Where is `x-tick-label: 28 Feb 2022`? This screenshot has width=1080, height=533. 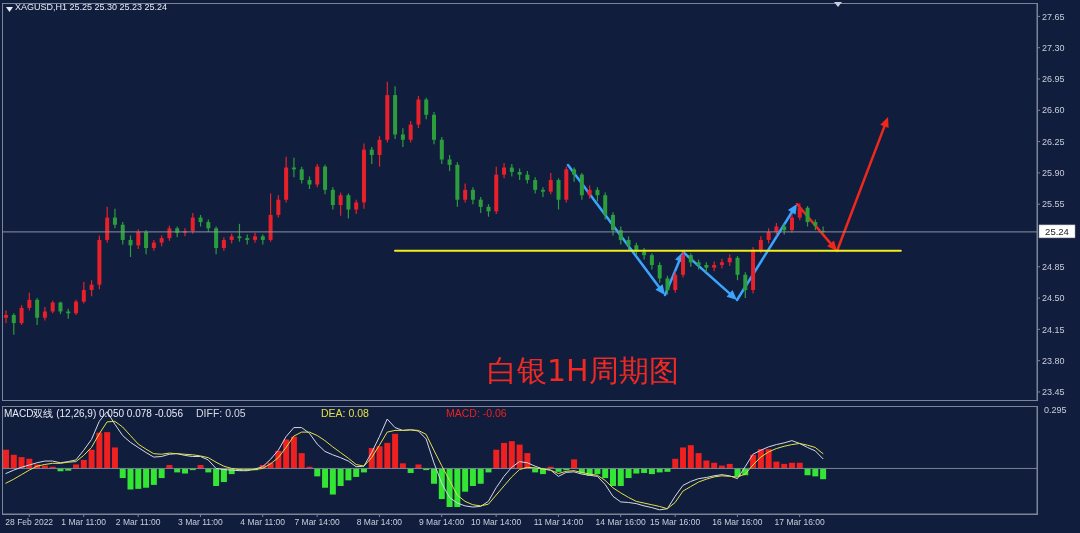
x-tick-label: 28 Feb 2022 is located at coordinates (29, 522).